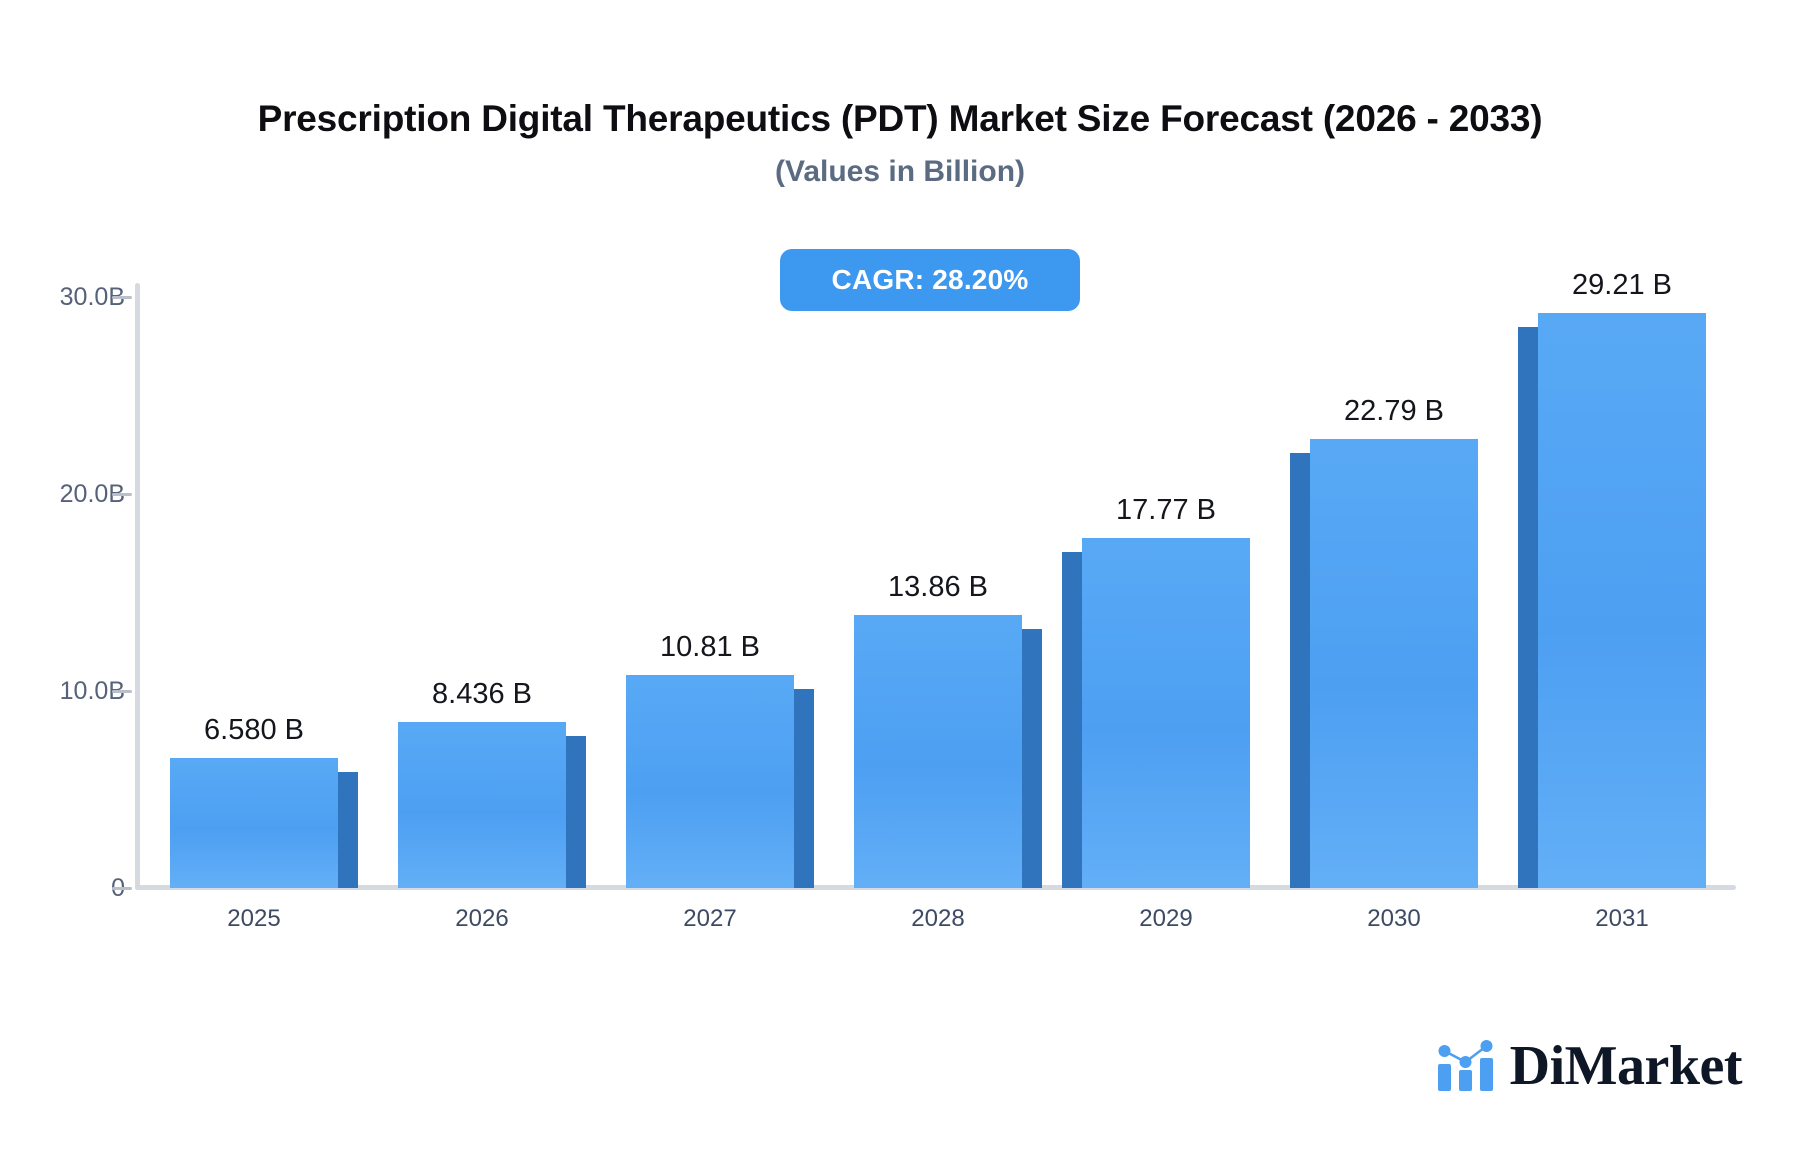 The height and width of the screenshot is (1156, 1800). What do you see at coordinates (1166, 918) in the screenshot?
I see `x-axis-label-2029: 2029` at bounding box center [1166, 918].